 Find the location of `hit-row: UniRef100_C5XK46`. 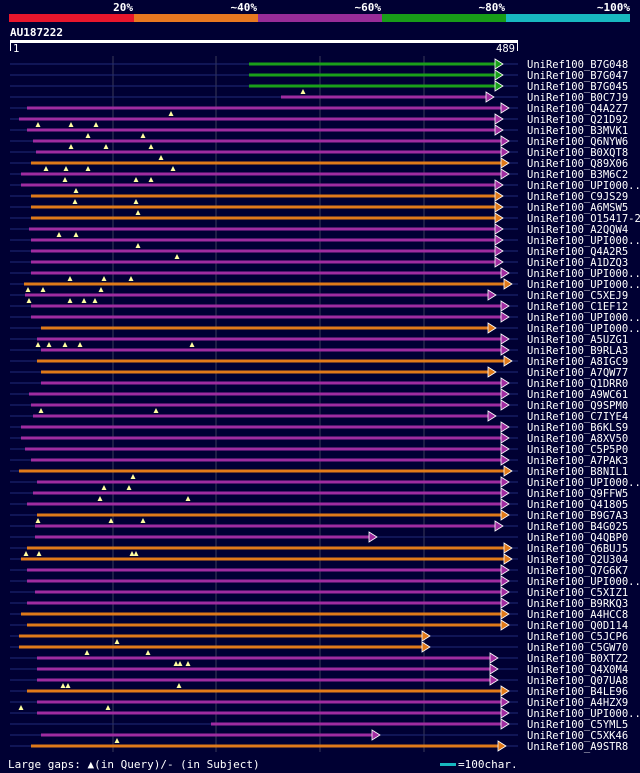

hit-row: UniRef100_C5XK46 is located at coordinates (319, 735).